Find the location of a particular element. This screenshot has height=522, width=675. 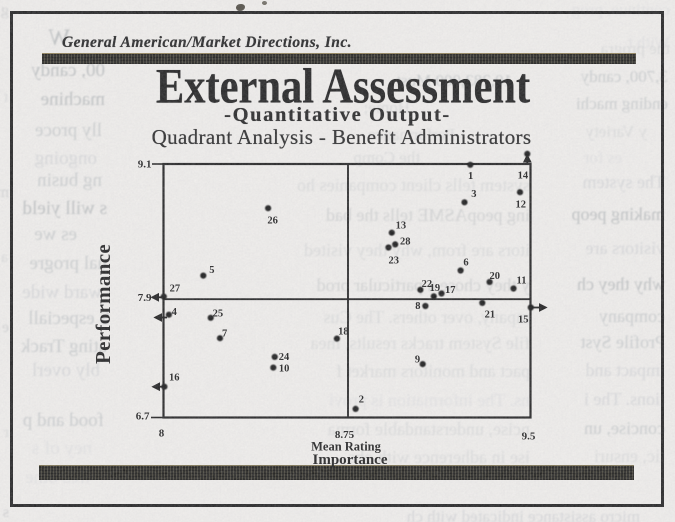

svg-text: 7 is located at coordinates (224, 334).